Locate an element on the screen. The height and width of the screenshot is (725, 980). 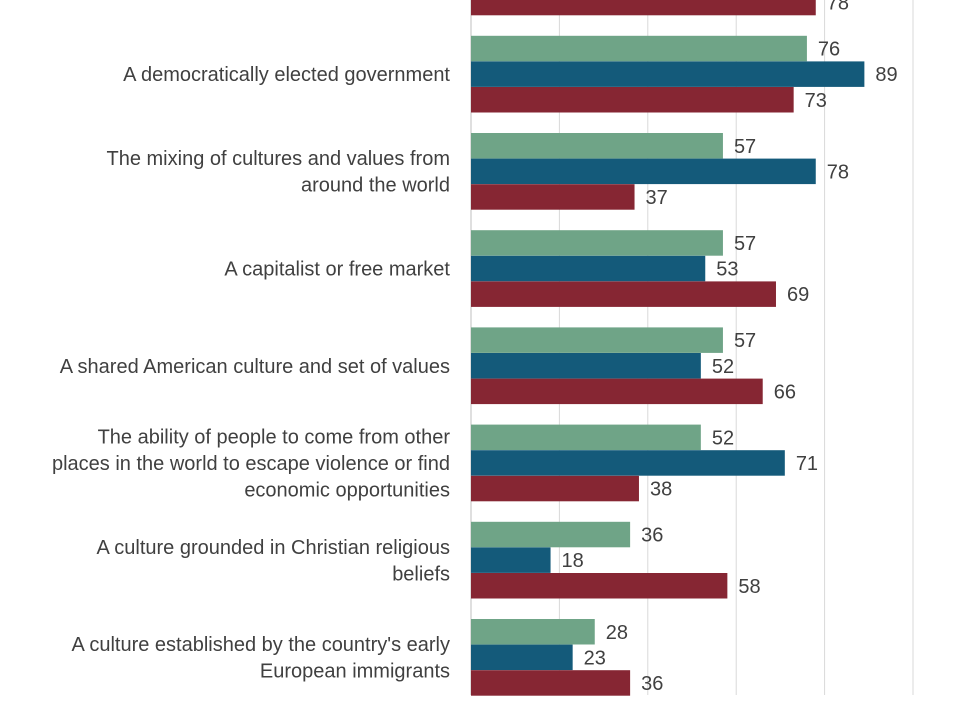
data-label: 66 is located at coordinates (785, 392).